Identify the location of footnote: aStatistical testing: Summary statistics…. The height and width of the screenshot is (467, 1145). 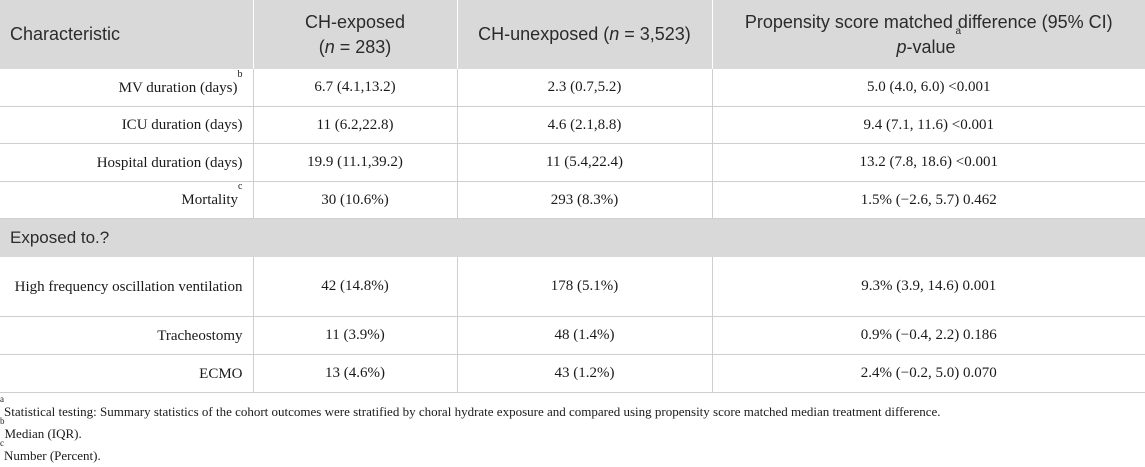
(572, 409).